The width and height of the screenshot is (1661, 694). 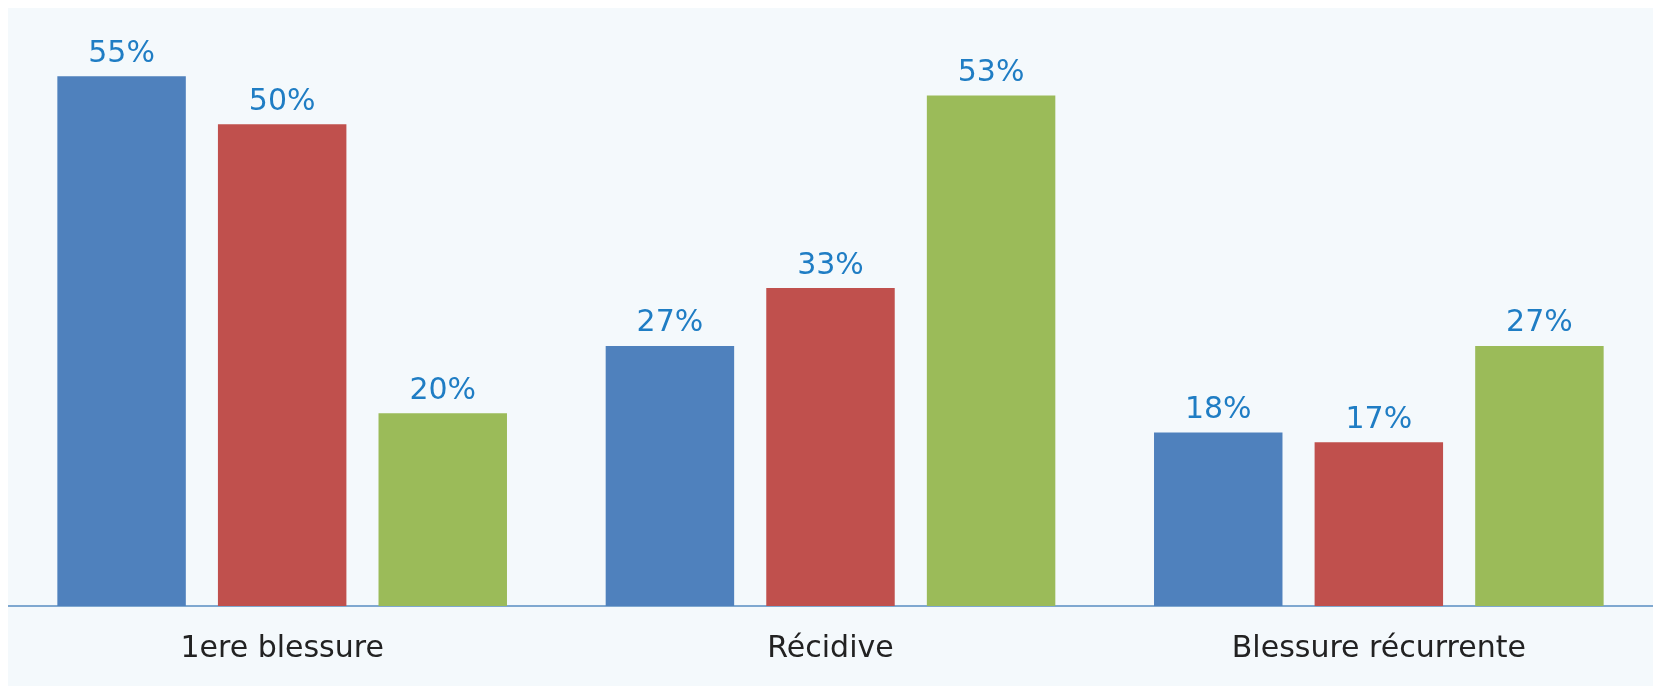 What do you see at coordinates (282, 99) in the screenshot?
I see `data-label: 50%` at bounding box center [282, 99].